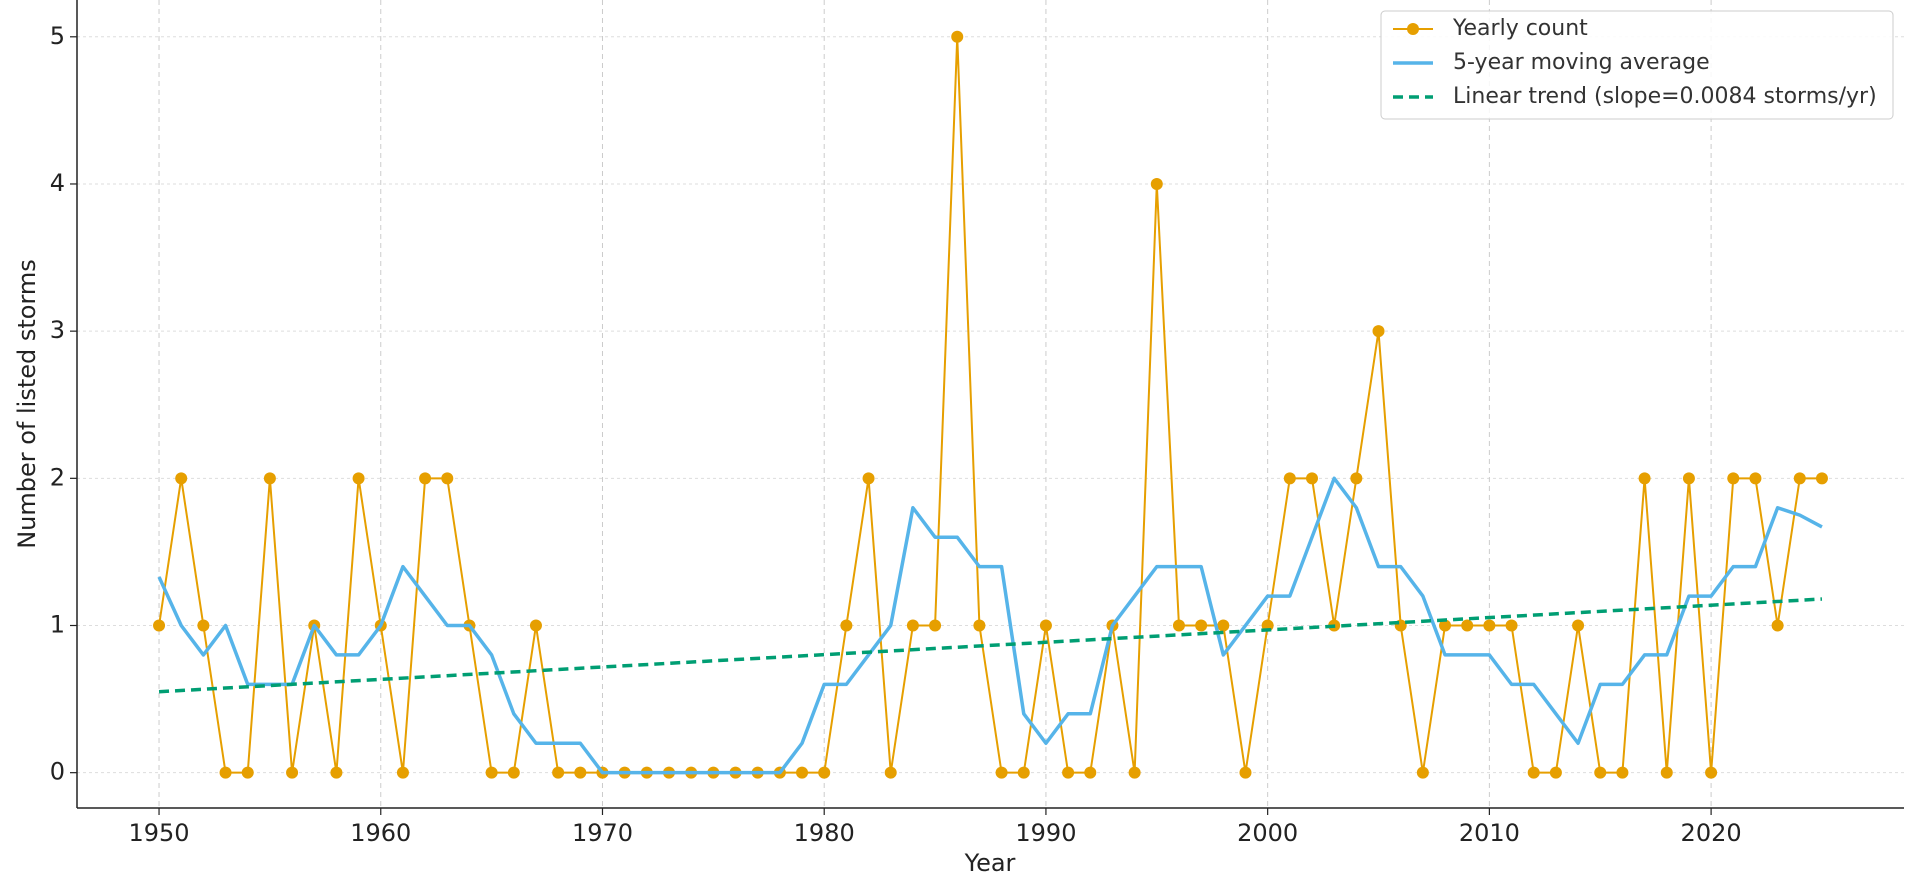  What do you see at coordinates (824, 833) in the screenshot?
I see `x-tick-label: 1980` at bounding box center [824, 833].